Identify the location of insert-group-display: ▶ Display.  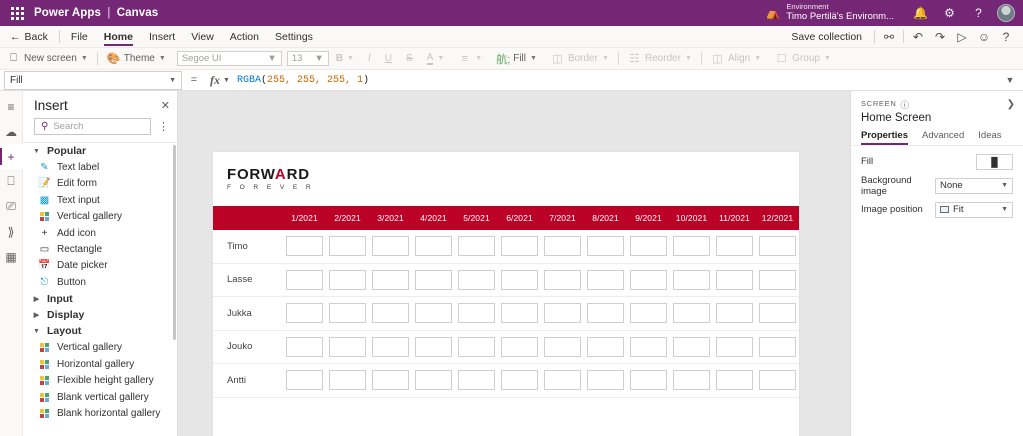
(100, 315).